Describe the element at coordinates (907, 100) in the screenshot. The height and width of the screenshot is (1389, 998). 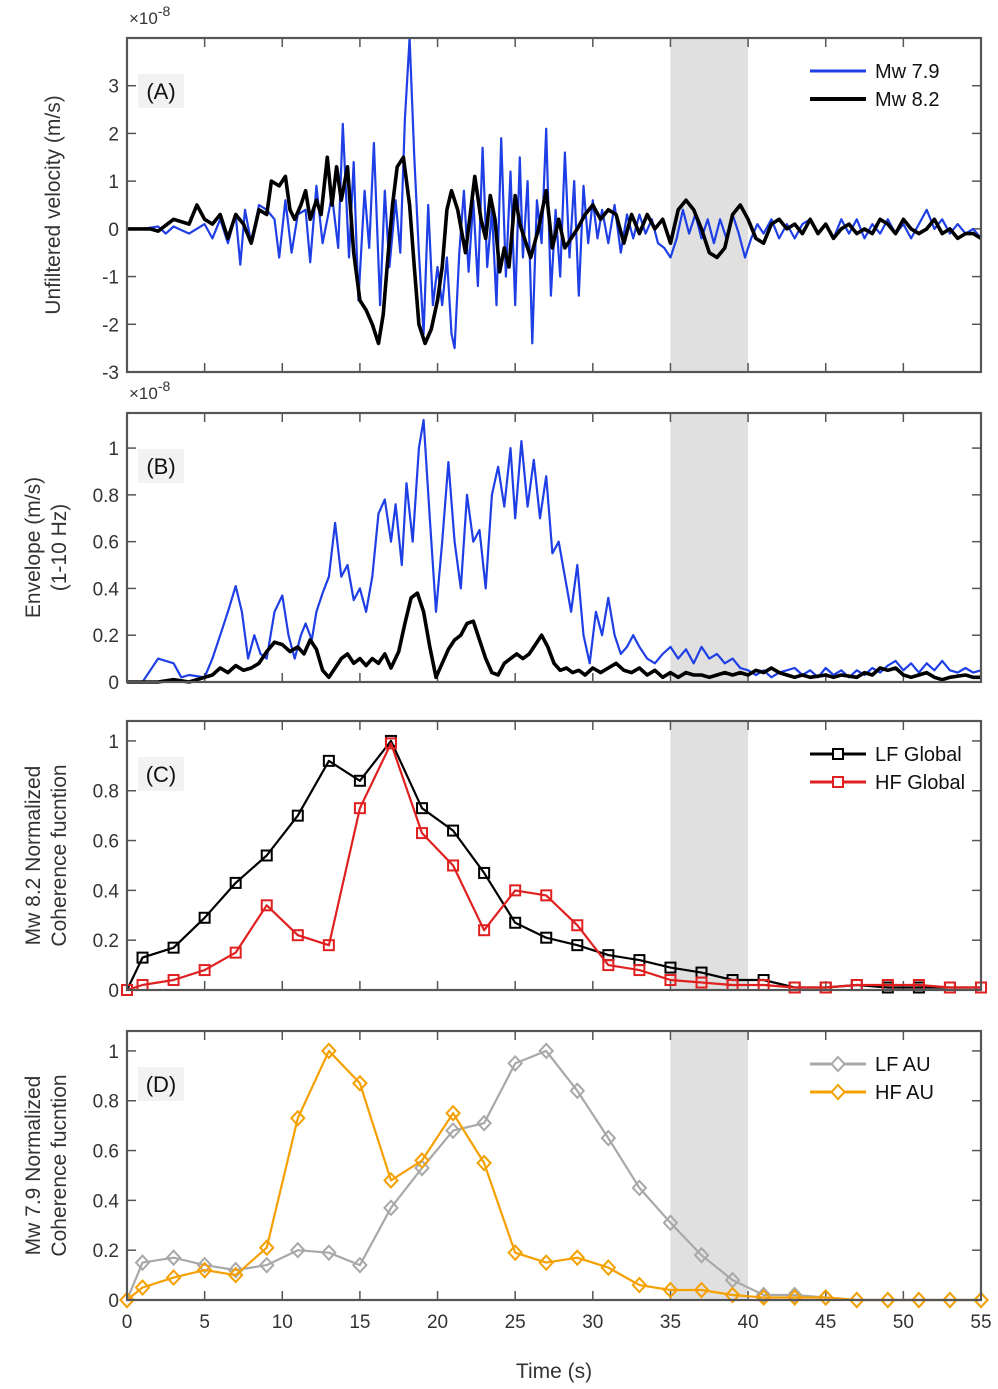
I see `legend-label: Mw 8.2` at that location.